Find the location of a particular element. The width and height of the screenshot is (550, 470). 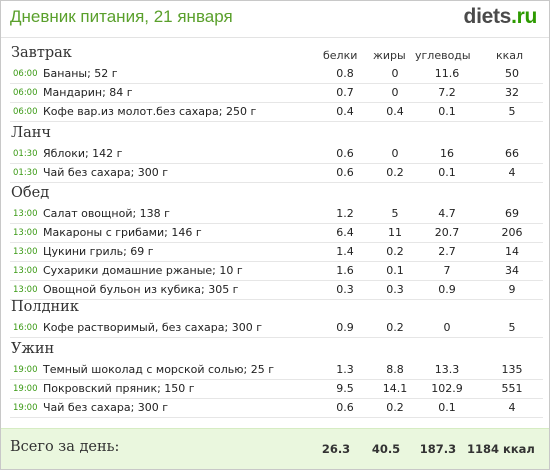

kcal-value: 66 is located at coordinates (512, 153).